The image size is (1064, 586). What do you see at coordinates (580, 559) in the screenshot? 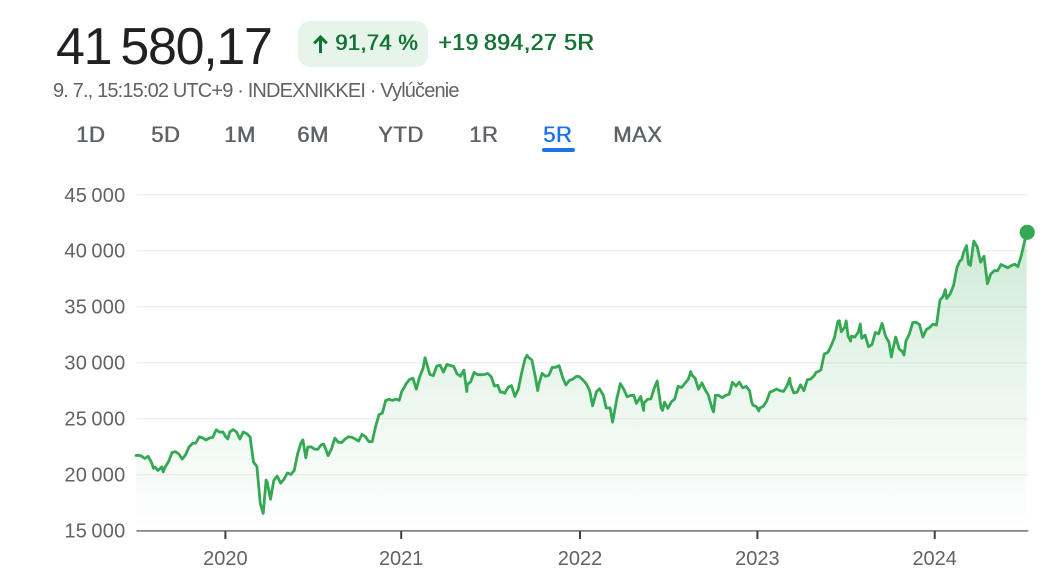
I see `svg-text: 2022` at bounding box center [580, 559].